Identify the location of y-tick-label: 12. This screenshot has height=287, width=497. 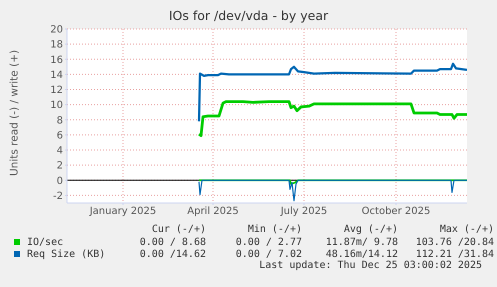
(56, 90).